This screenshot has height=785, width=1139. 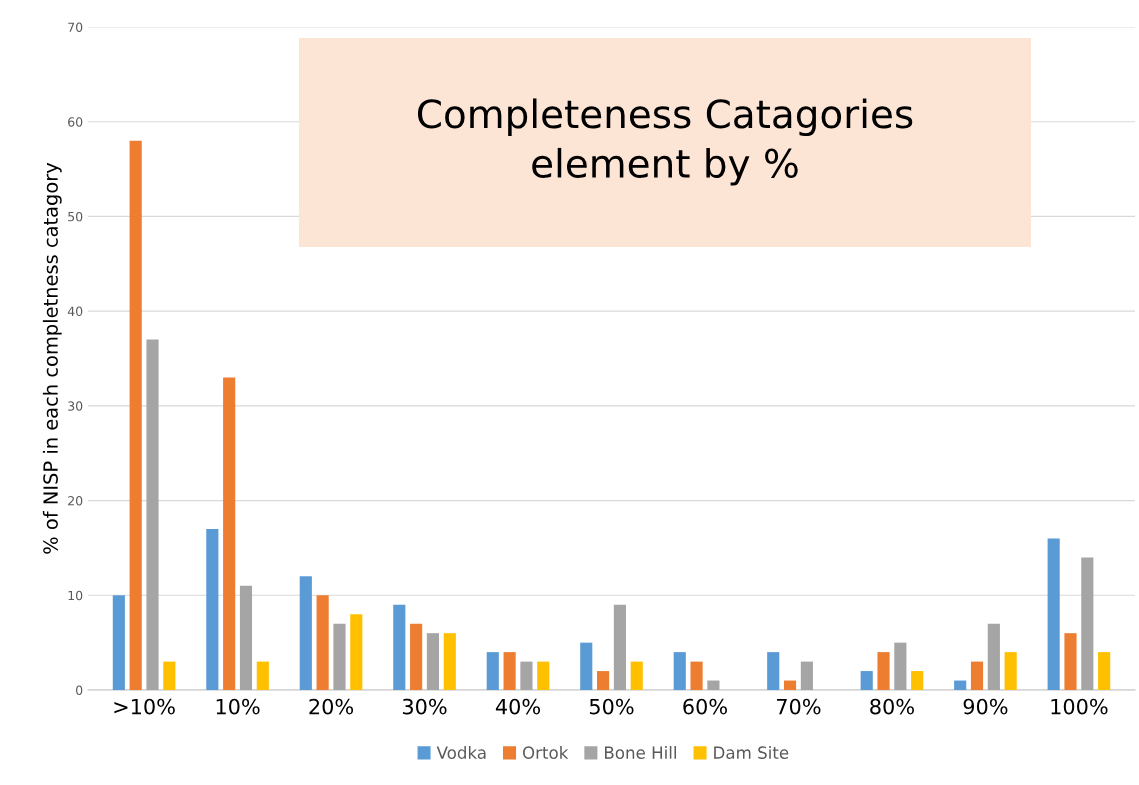 What do you see at coordinates (75, 122) in the screenshot?
I see `y-tick-label: 60` at bounding box center [75, 122].